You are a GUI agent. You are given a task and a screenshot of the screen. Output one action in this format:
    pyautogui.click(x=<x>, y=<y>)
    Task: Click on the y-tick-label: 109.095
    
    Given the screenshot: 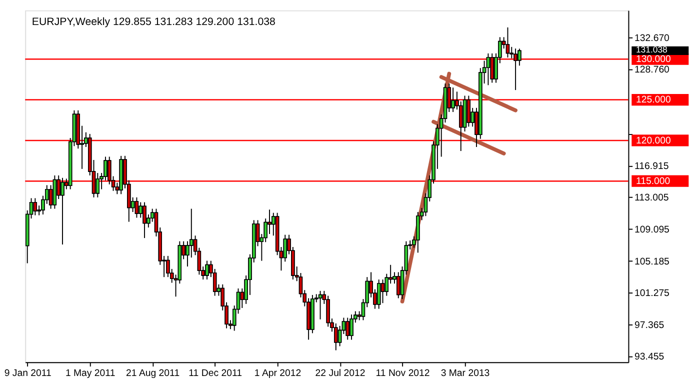 What is the action you would take?
    pyautogui.click(x=652, y=230)
    